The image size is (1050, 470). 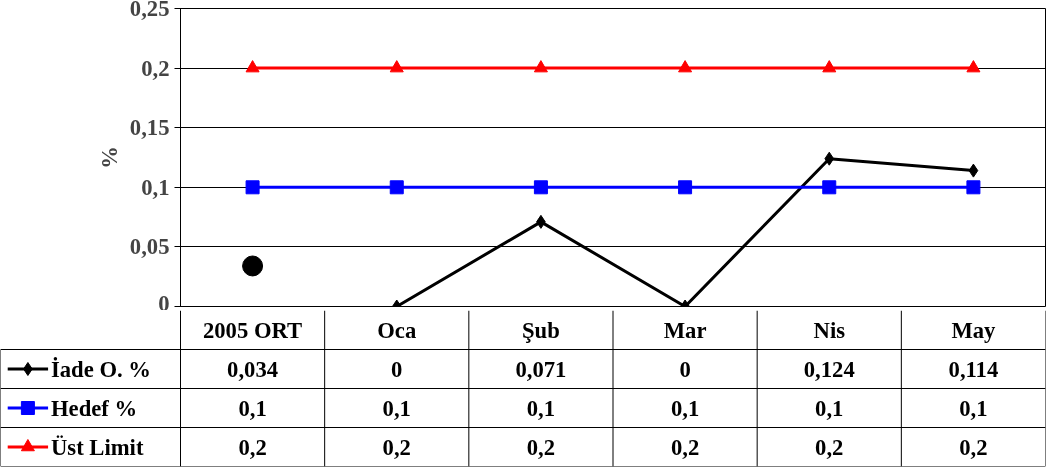 I want to click on legend-label: Üst Limit, so click(x=97, y=447).